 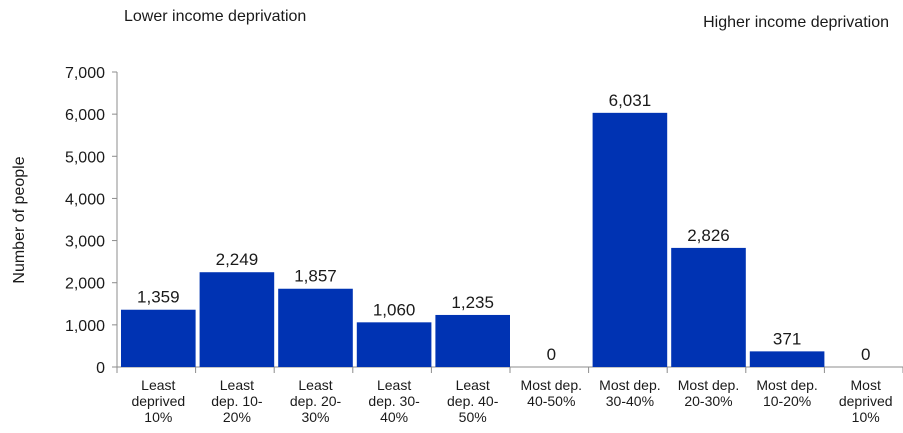 I want to click on y-tick-label: 6,000, so click(x=85, y=115).